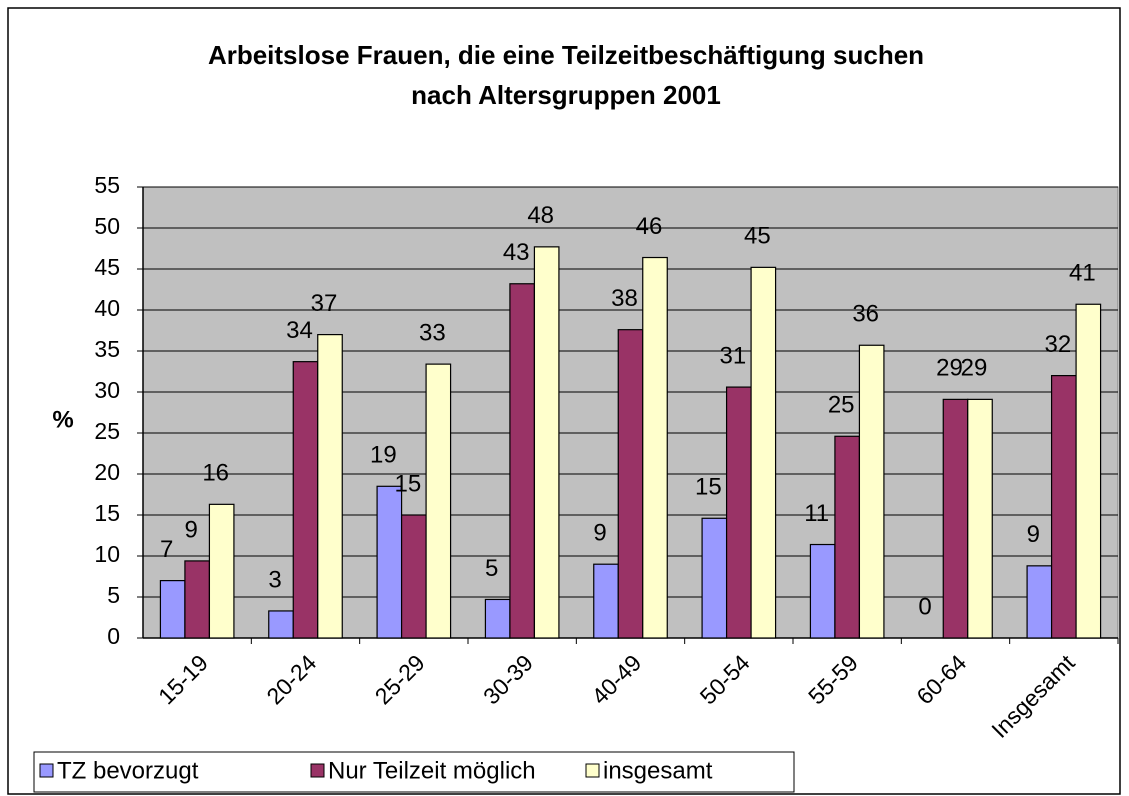 This screenshot has width=1129, height=796. Describe the element at coordinates (1057, 344) in the screenshot. I see `data-label: 32` at that location.